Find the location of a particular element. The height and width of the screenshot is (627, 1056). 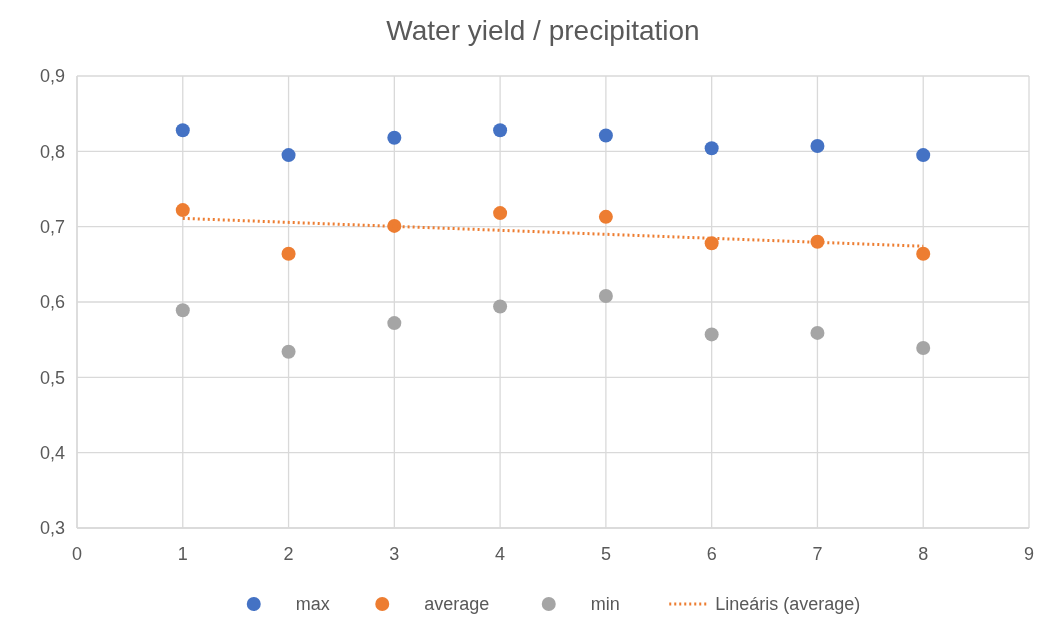

x-tick-label: 6 is located at coordinates (711, 554).